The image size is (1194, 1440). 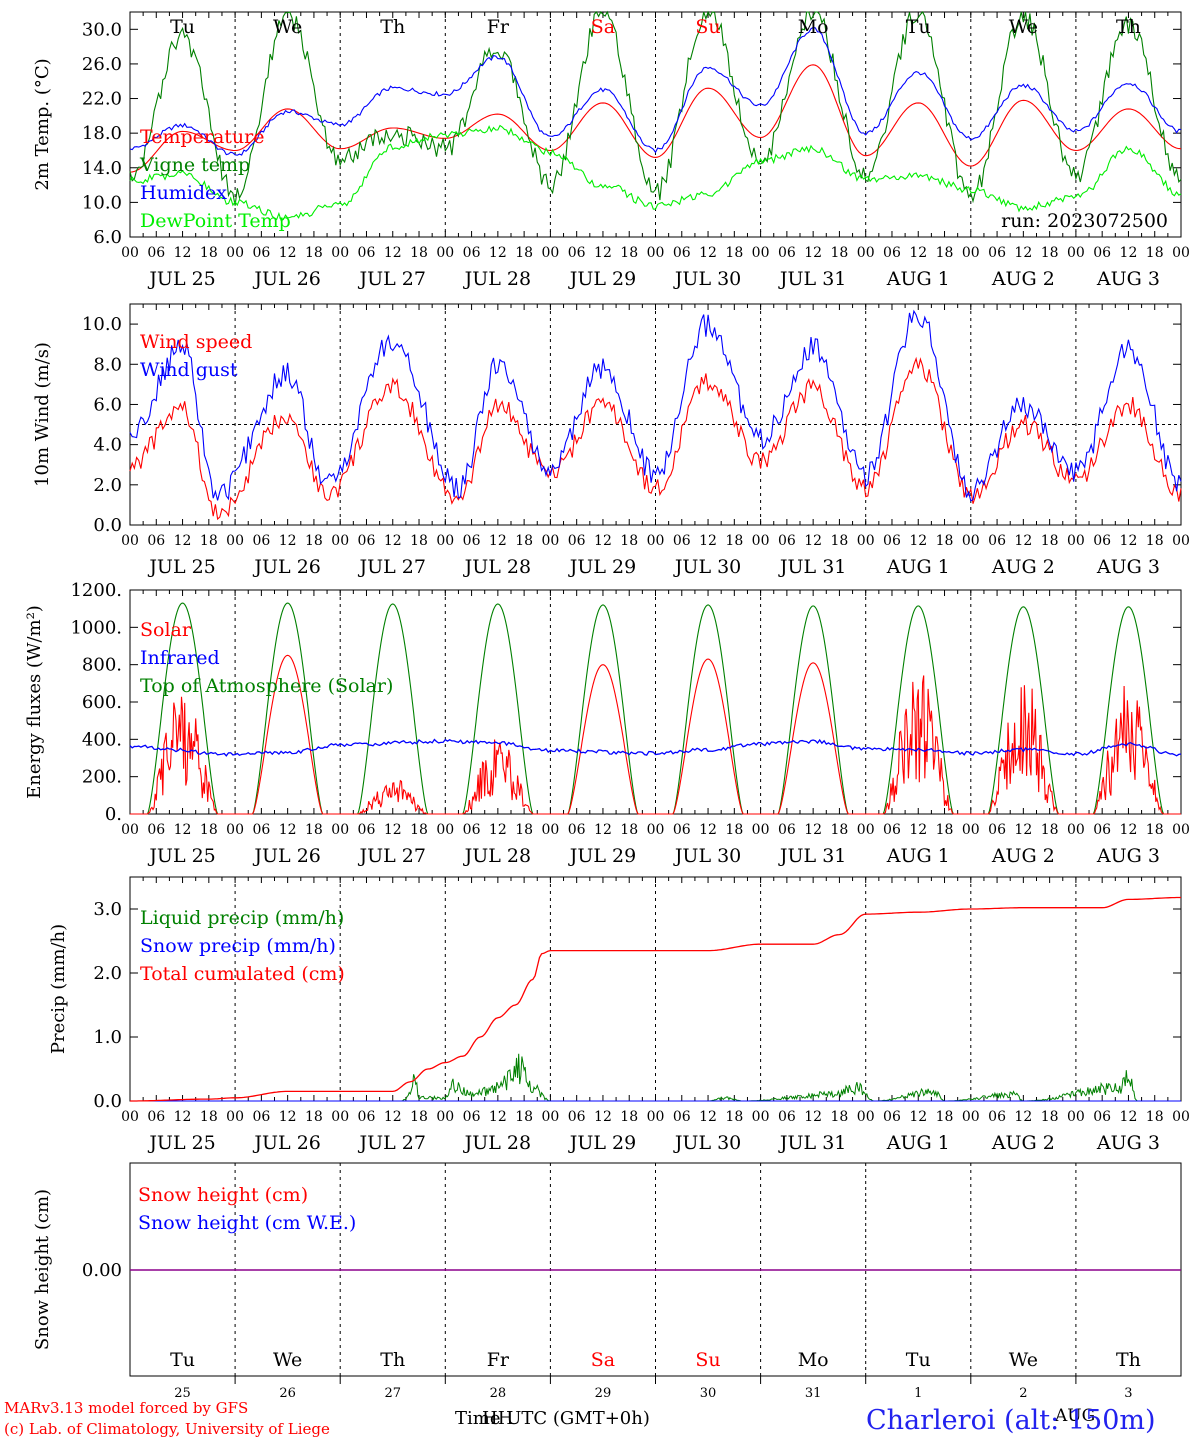 What do you see at coordinates (34, 702) in the screenshot?
I see `y-axis-label: Energy fluxes (W/m²)` at bounding box center [34, 702].